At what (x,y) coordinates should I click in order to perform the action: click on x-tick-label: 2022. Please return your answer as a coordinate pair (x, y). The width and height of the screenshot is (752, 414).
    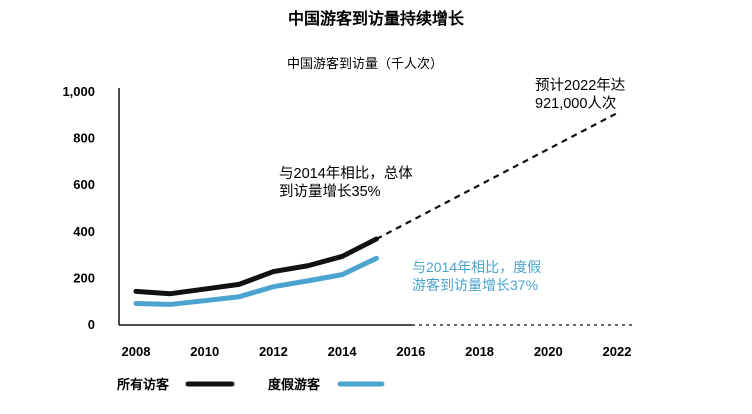
    Looking at the image, I should click on (617, 351).